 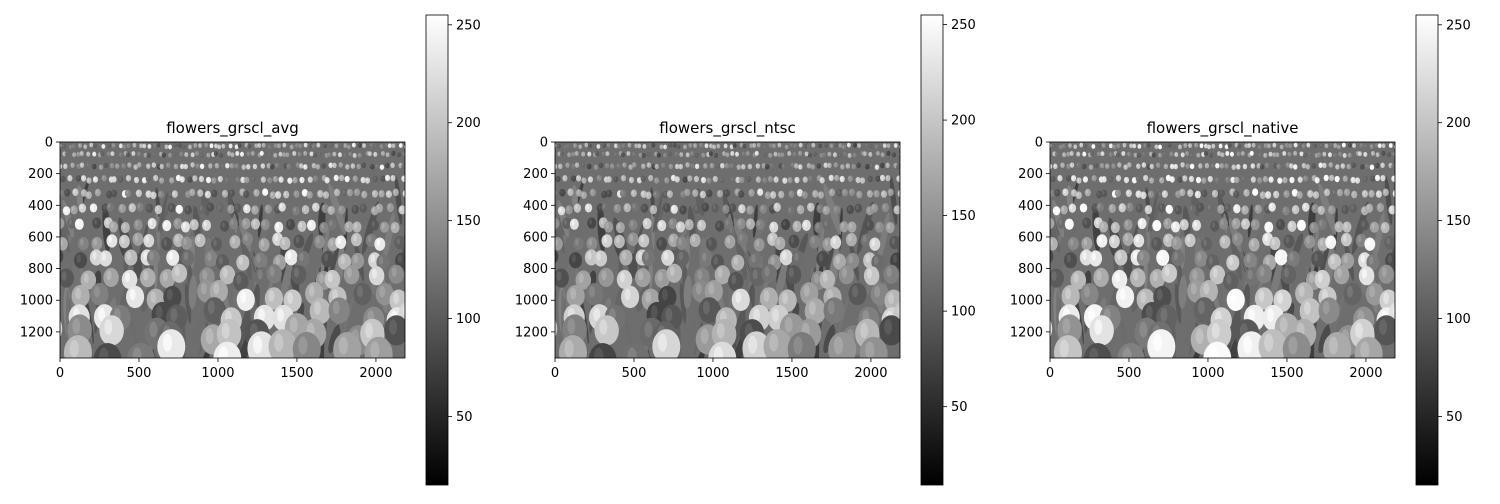 What do you see at coordinates (232, 128) in the screenshot?
I see `plot-title: flowers_grscl_avg` at bounding box center [232, 128].